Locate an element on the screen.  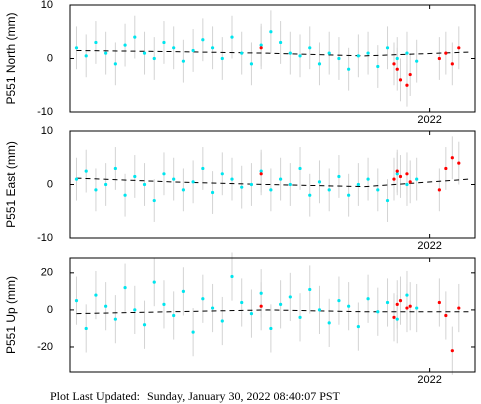
footer-date: Sunday, January 30, 2022 08:40:07 PST is located at coordinates (244, 396).